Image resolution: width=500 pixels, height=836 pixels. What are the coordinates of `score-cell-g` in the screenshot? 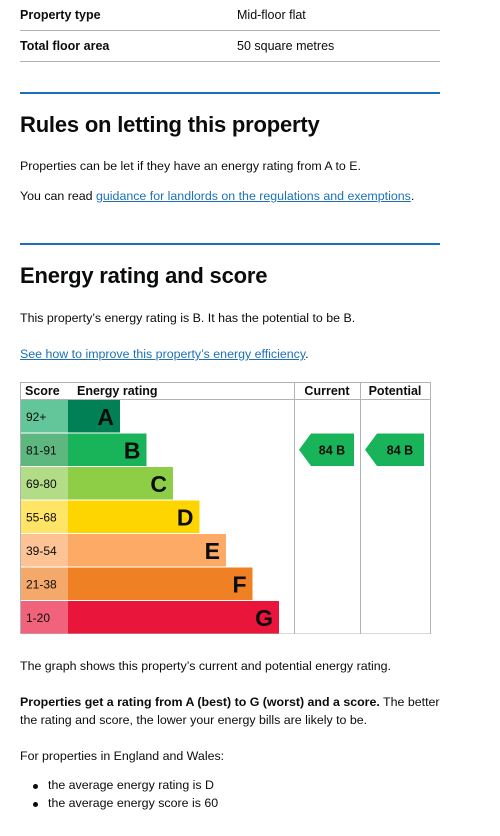 It's located at (44, 617).